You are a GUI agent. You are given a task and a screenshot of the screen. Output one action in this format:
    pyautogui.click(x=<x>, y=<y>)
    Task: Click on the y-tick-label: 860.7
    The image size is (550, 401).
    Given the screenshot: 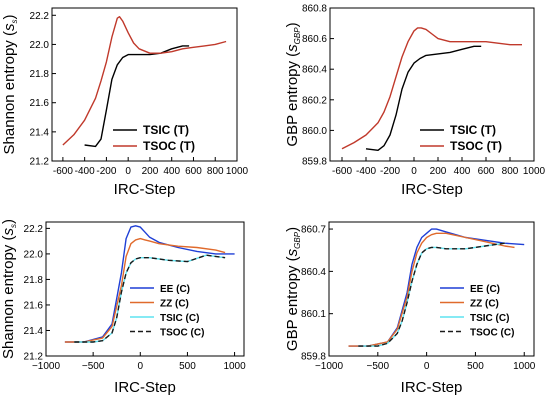 What is the action you would take?
    pyautogui.click(x=313, y=230)
    